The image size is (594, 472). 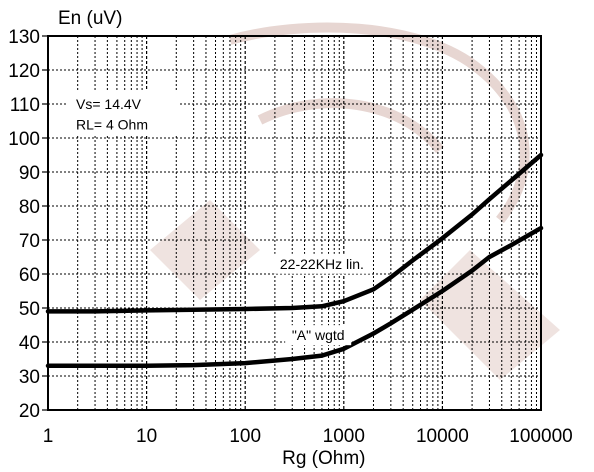 I want to click on y-tick-label: 30, so click(x=29, y=377).